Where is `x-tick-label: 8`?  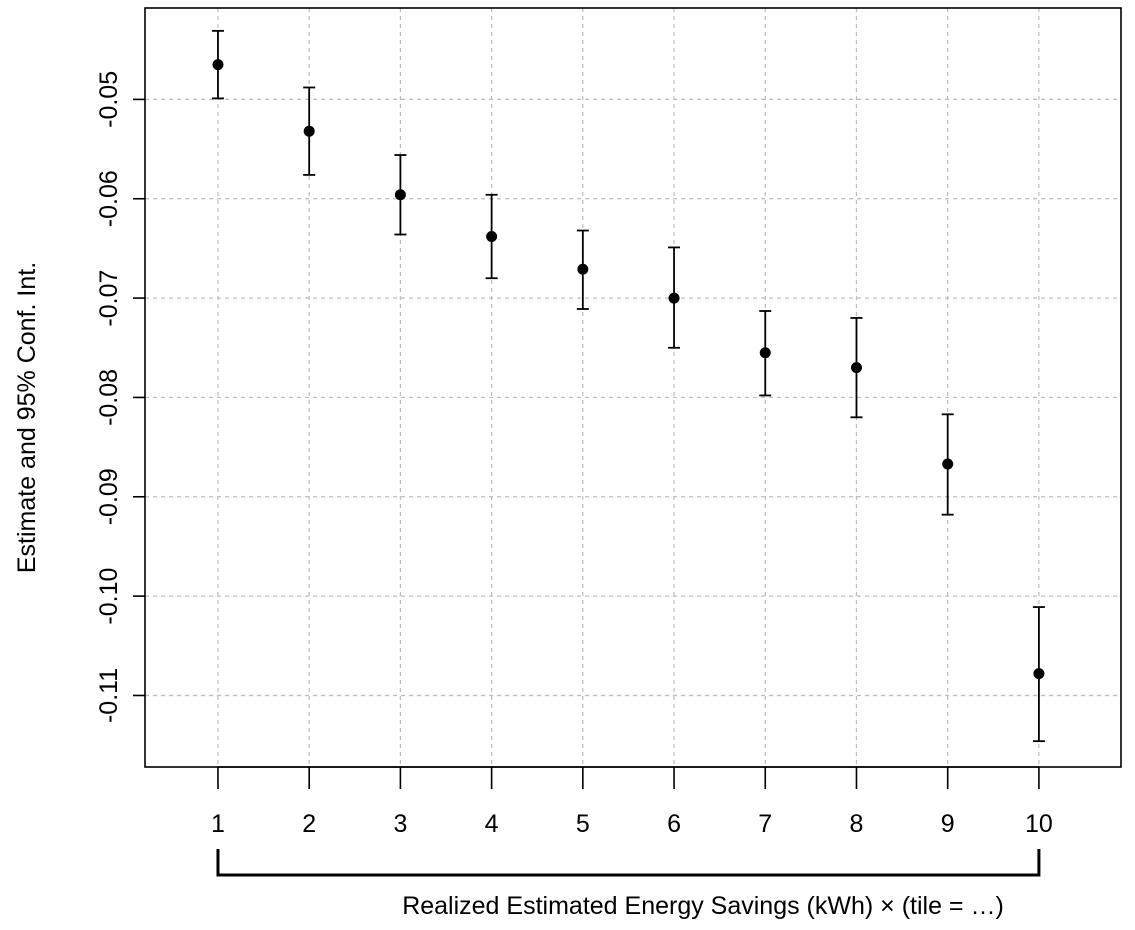 x-tick-label: 8 is located at coordinates (857, 824).